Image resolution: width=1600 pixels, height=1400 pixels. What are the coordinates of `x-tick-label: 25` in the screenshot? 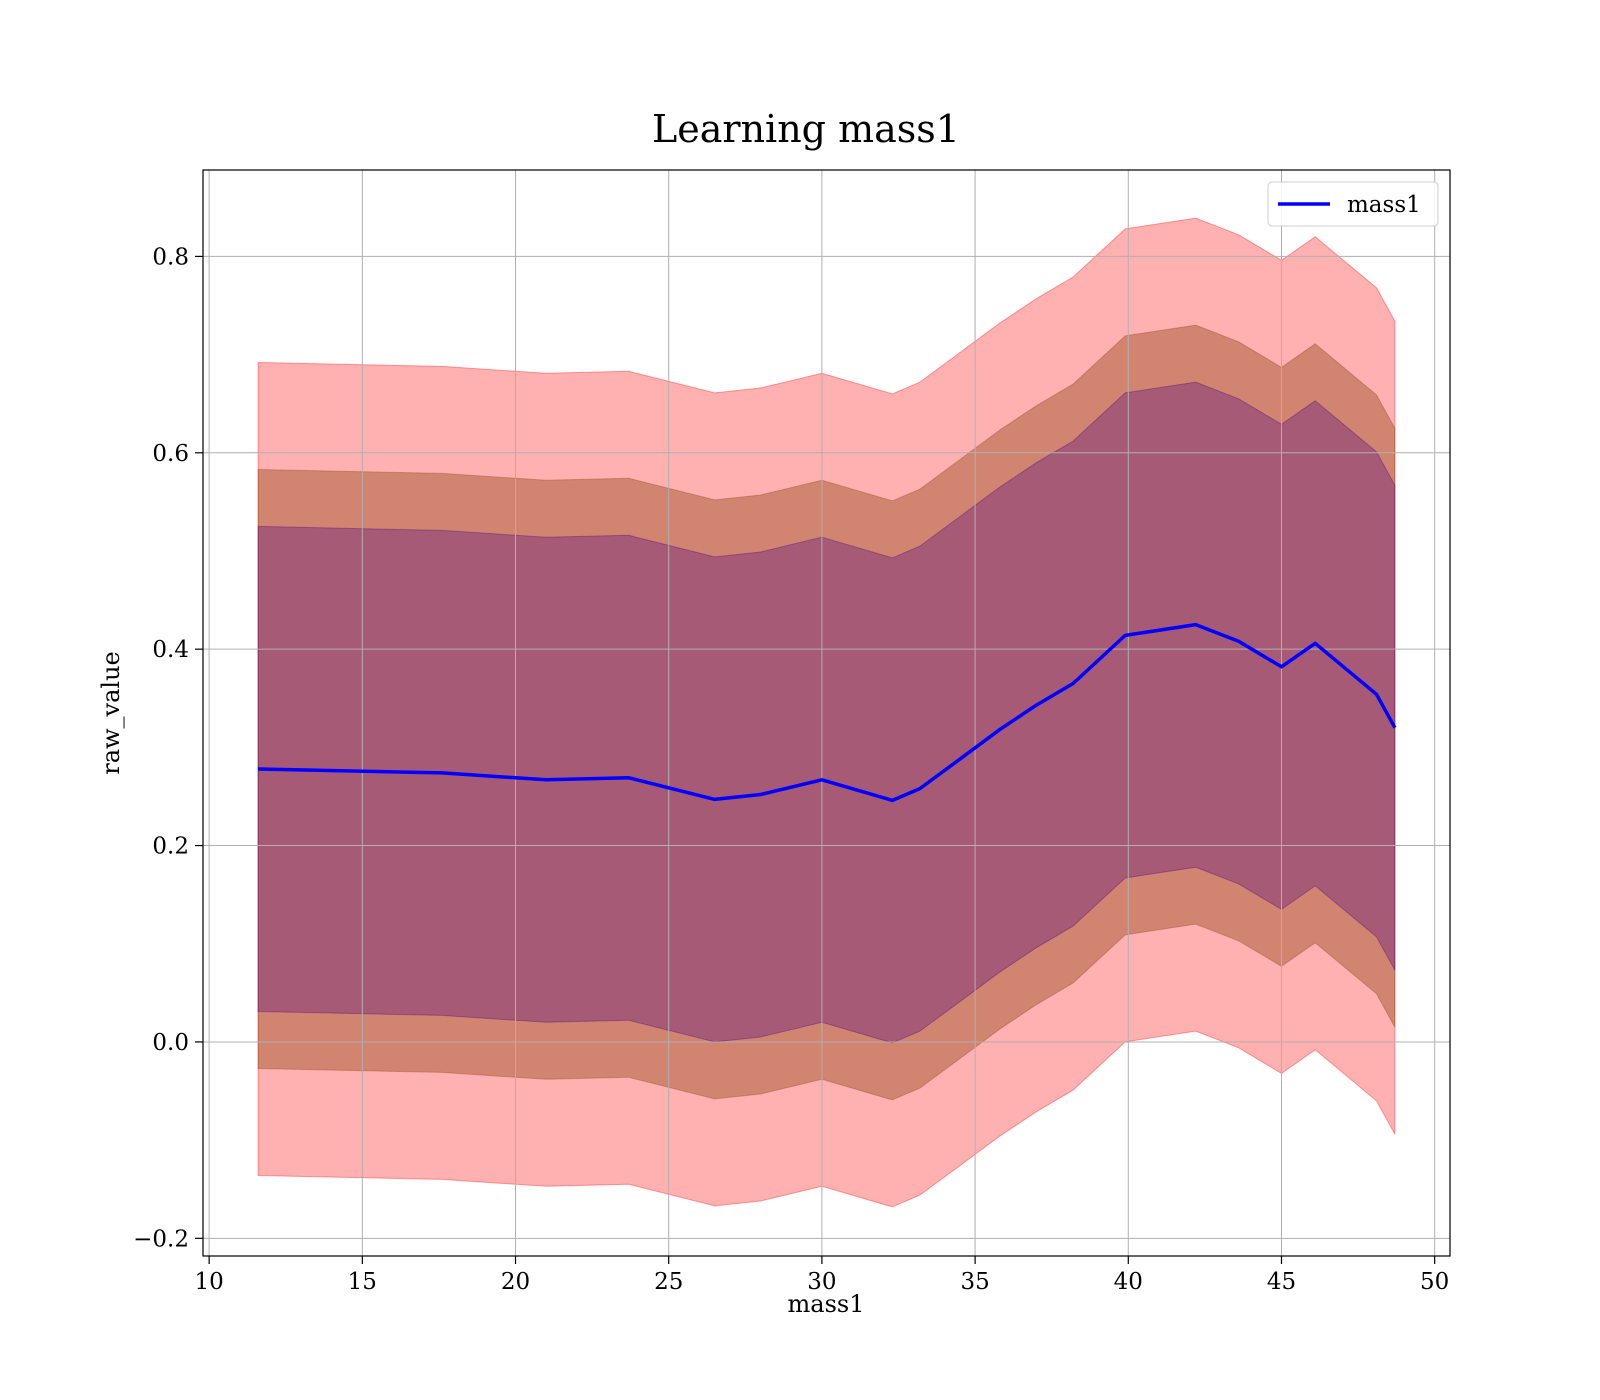 It's located at (668, 1282).